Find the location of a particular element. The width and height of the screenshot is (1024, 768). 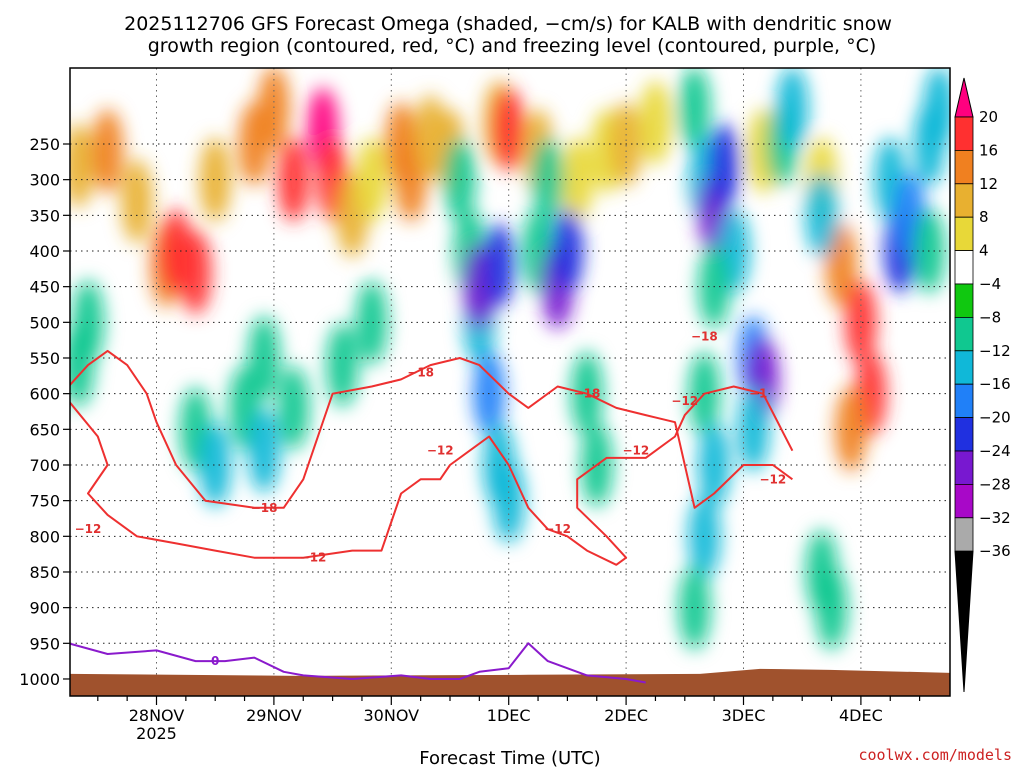

y-tick-label: 950 is located at coordinates (44, 643).